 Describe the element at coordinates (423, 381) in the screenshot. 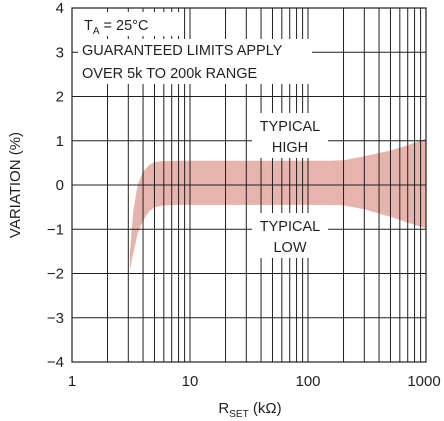

I see `x-tick-label: 1000` at that location.